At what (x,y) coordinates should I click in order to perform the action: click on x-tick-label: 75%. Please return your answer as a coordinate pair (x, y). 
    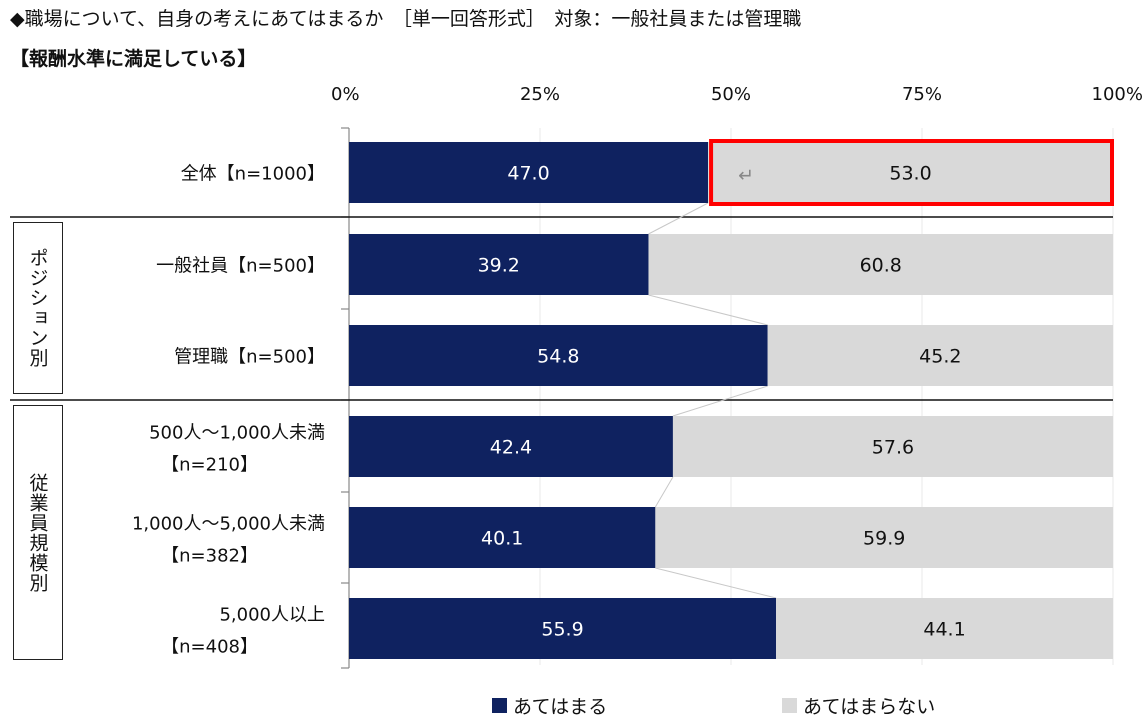
    Looking at the image, I should click on (922, 94).